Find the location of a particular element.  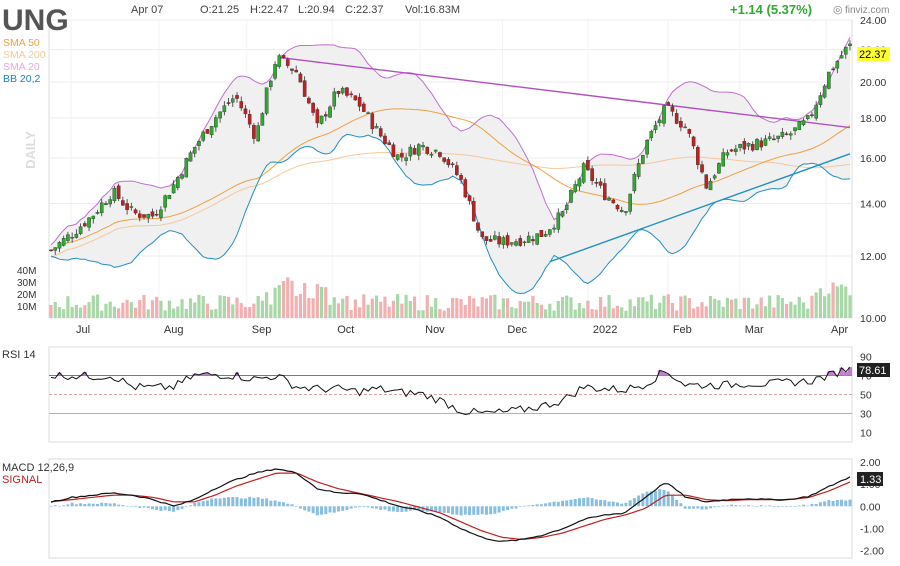

header-close: C:22.37 is located at coordinates (364, 10).